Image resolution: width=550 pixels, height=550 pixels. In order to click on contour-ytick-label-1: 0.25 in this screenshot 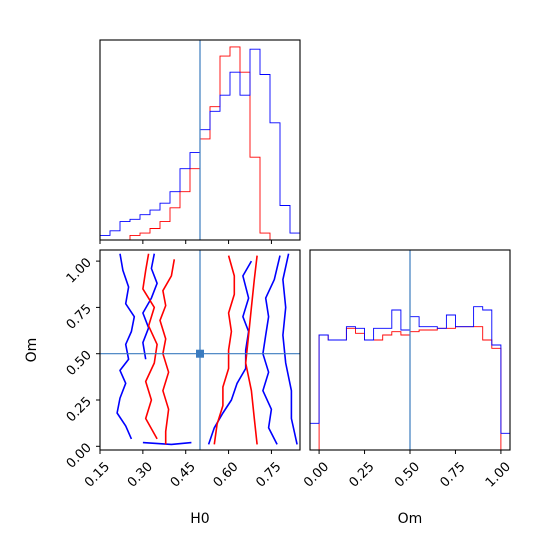, I will do `click(79, 409)`.